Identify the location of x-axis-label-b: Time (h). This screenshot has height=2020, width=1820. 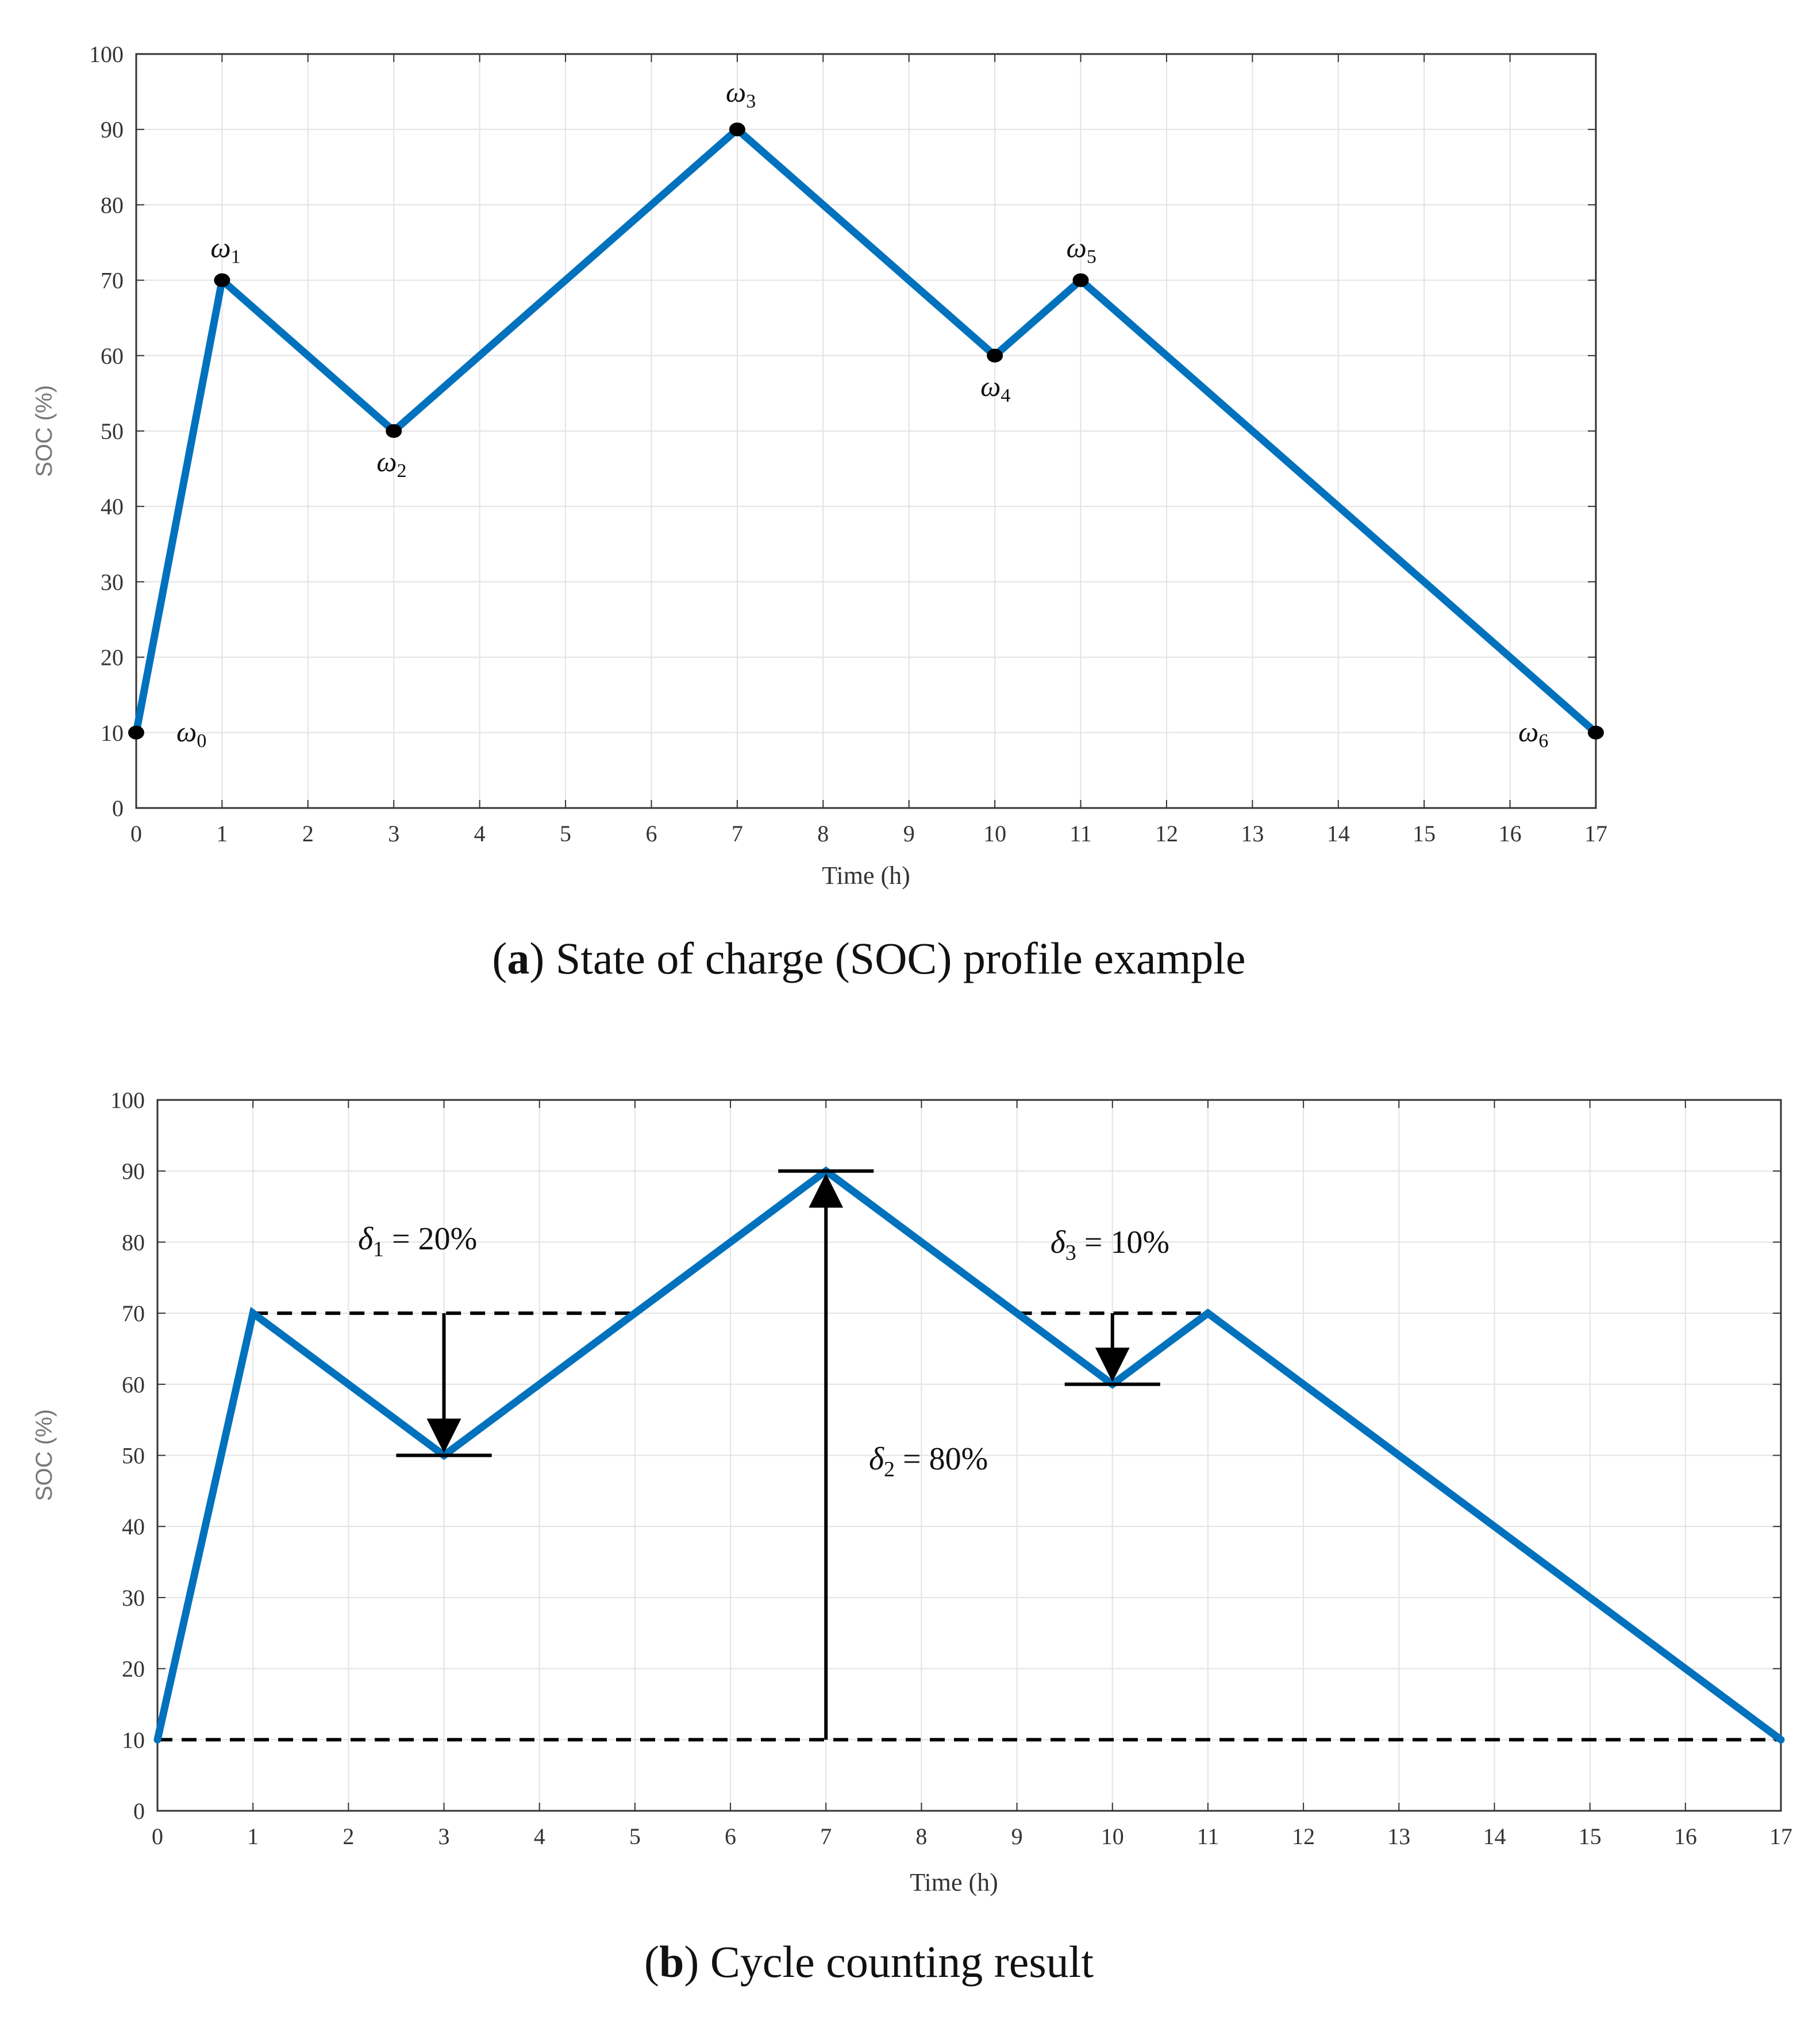
(954, 1882).